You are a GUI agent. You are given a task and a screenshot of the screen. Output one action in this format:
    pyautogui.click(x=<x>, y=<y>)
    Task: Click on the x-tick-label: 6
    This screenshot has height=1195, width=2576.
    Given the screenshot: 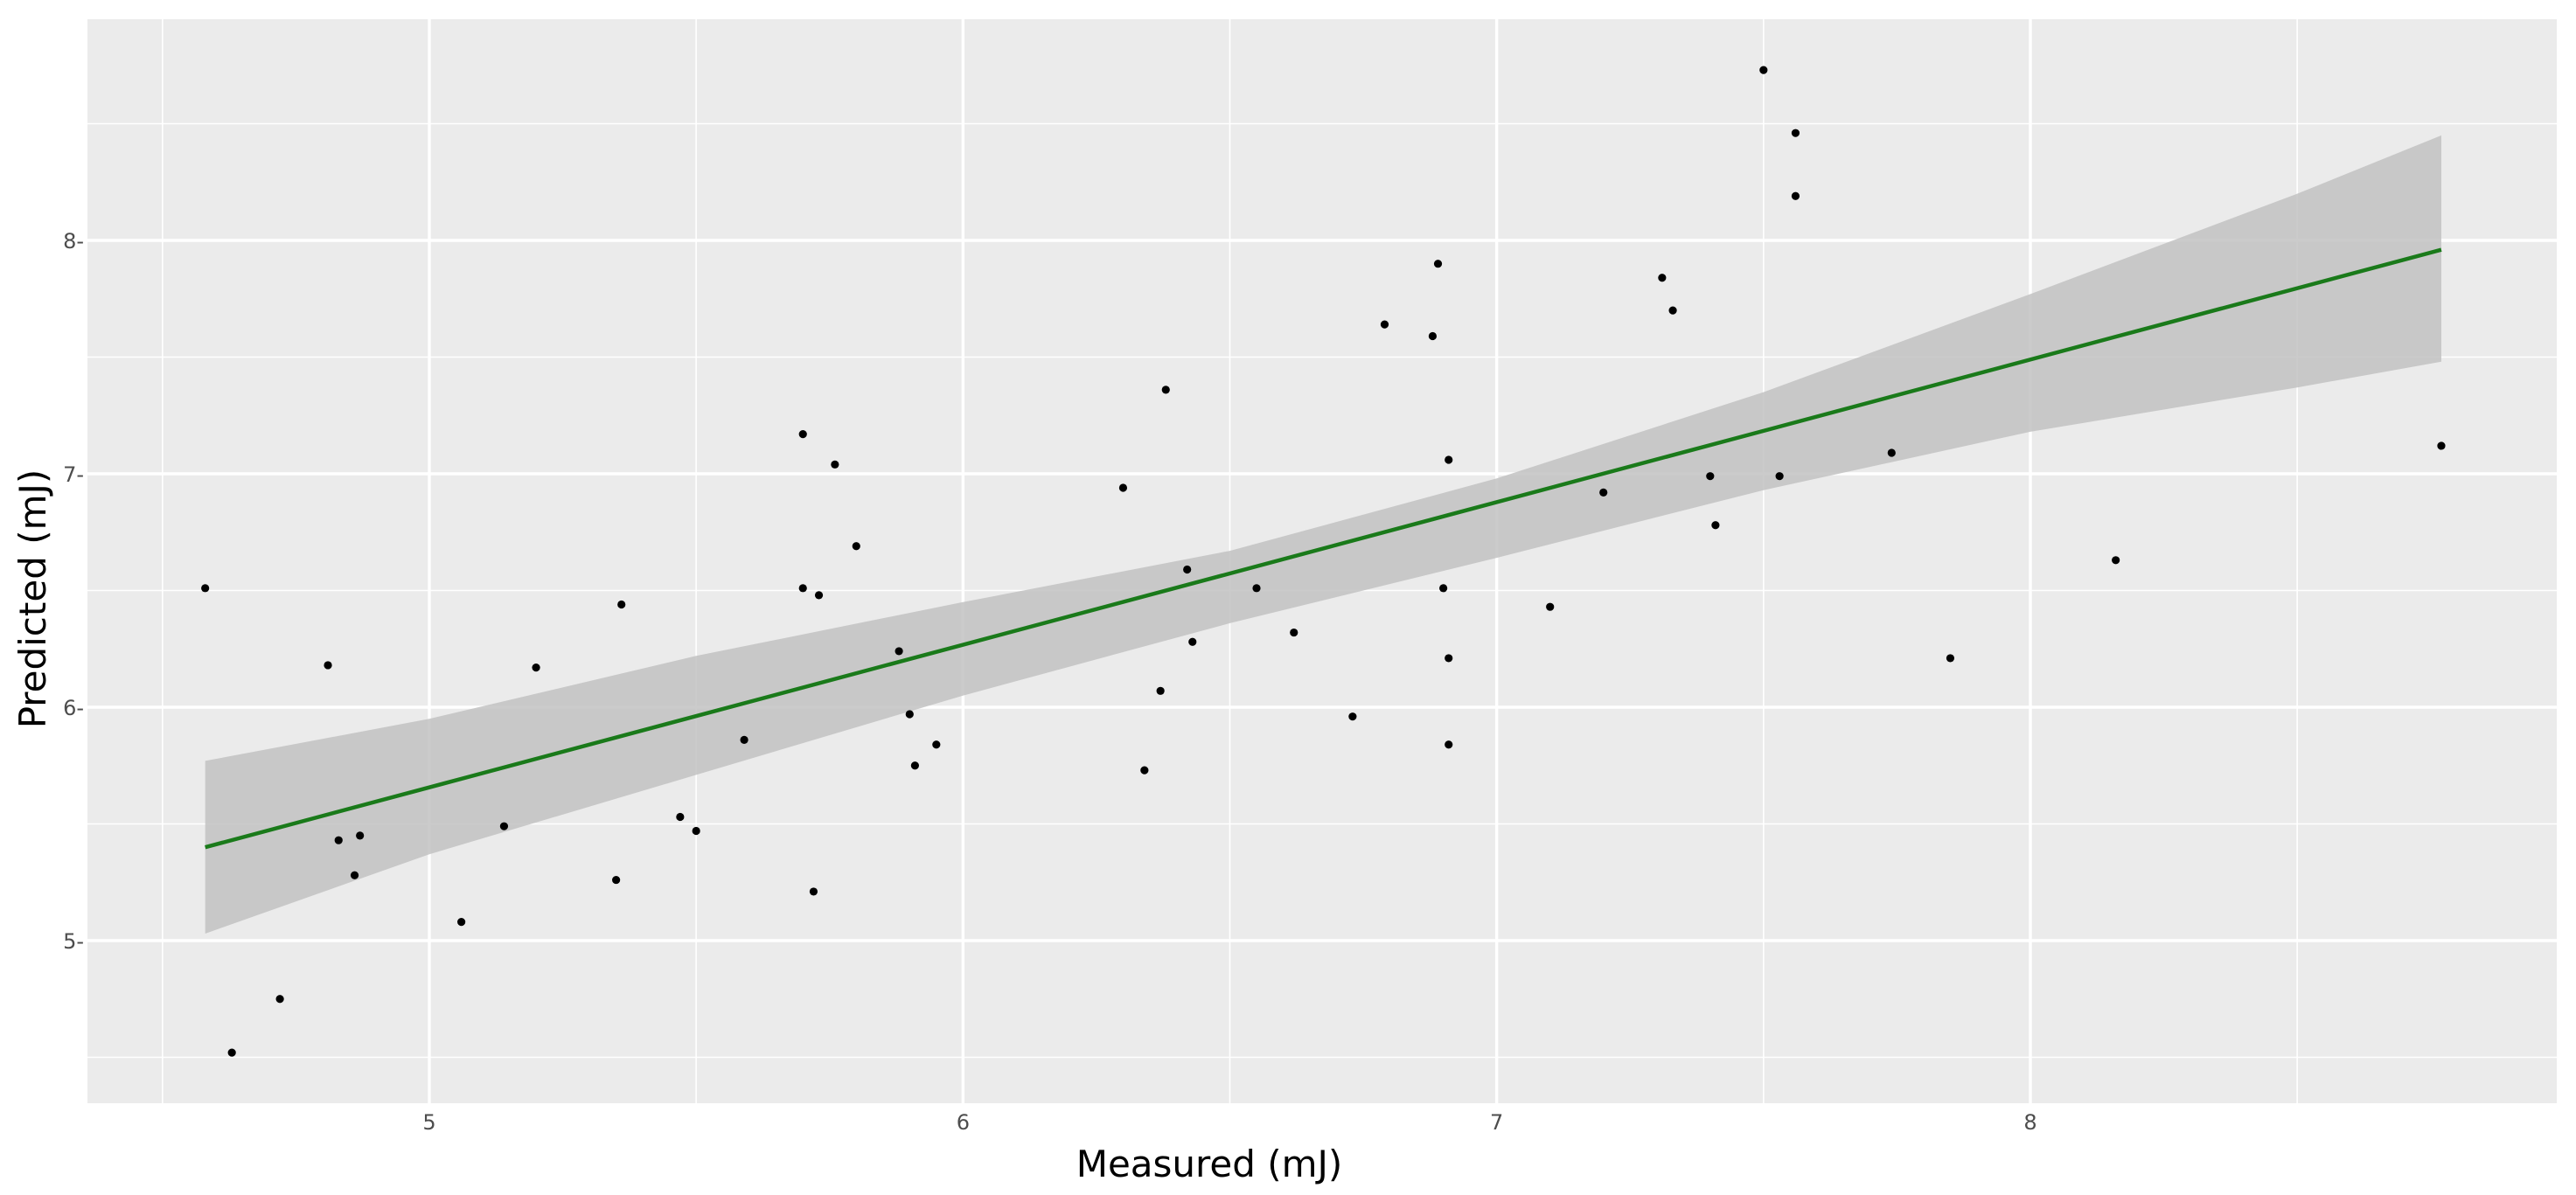 What is the action you would take?
    pyautogui.click(x=963, y=1122)
    